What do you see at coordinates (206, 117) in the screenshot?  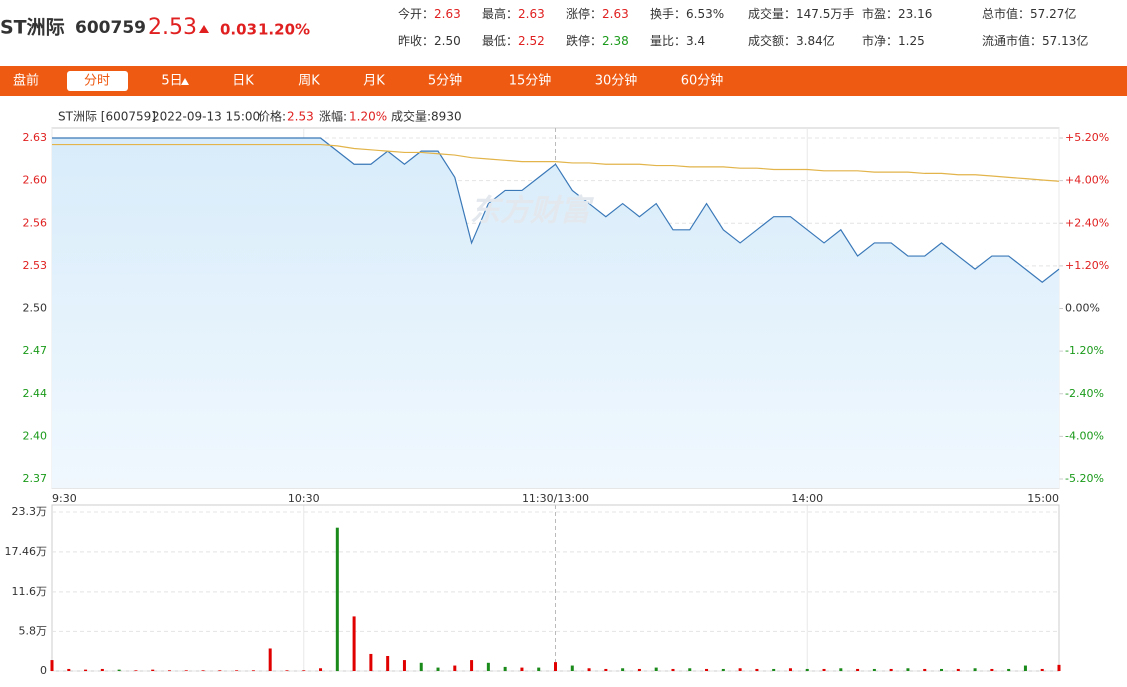 I see `info-datetime: 2022-09-13 15:00` at bounding box center [206, 117].